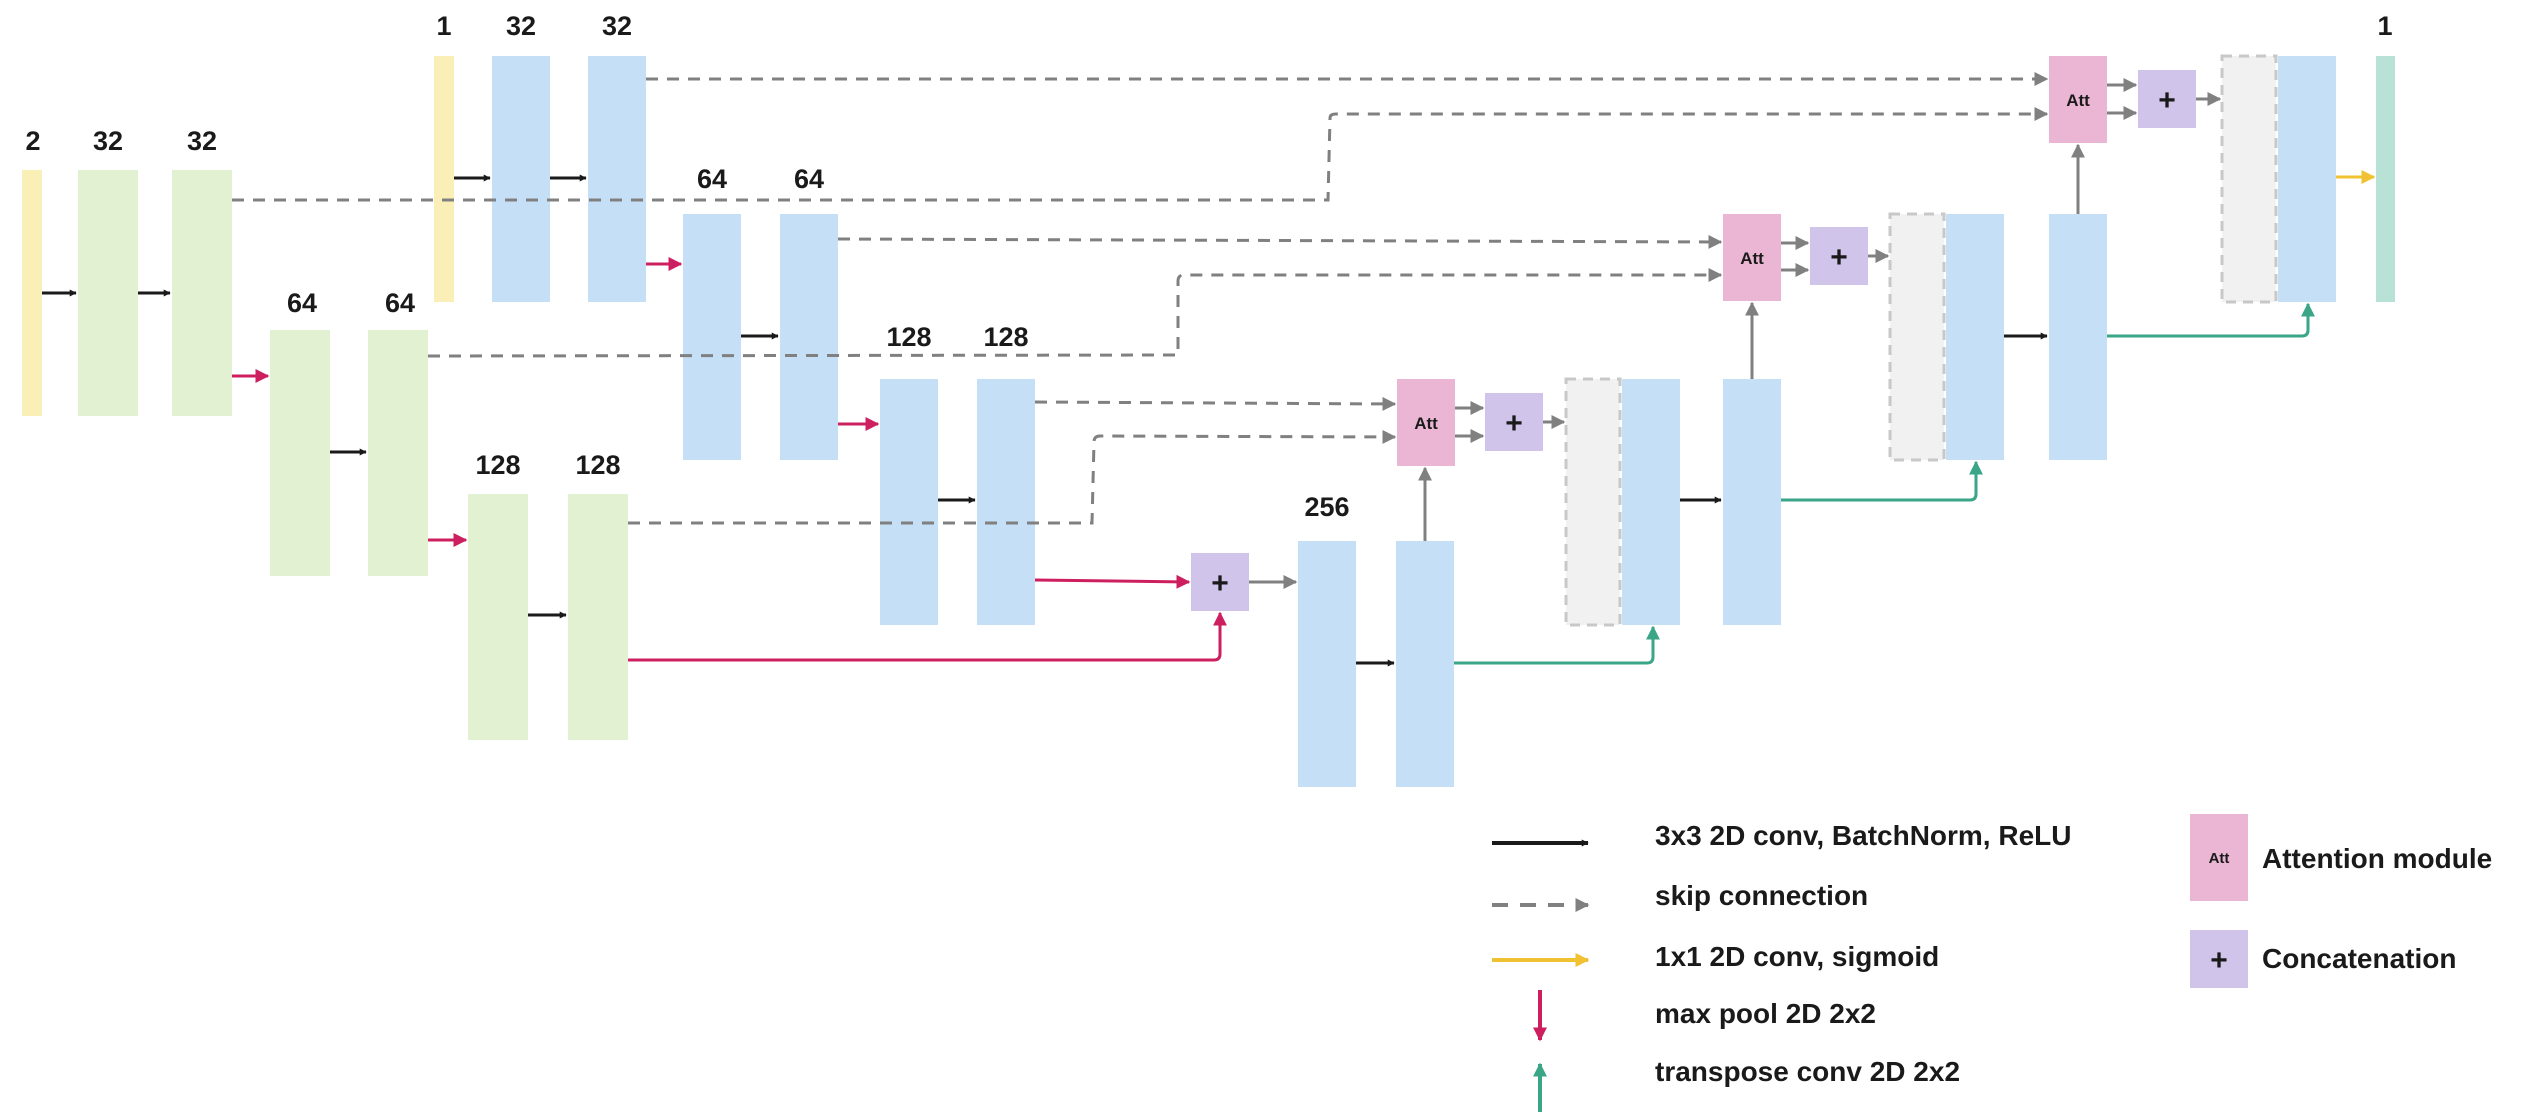 This screenshot has height=1120, width=2540. What do you see at coordinates (108, 141) in the screenshot?
I see `label-a32: 32` at bounding box center [108, 141].